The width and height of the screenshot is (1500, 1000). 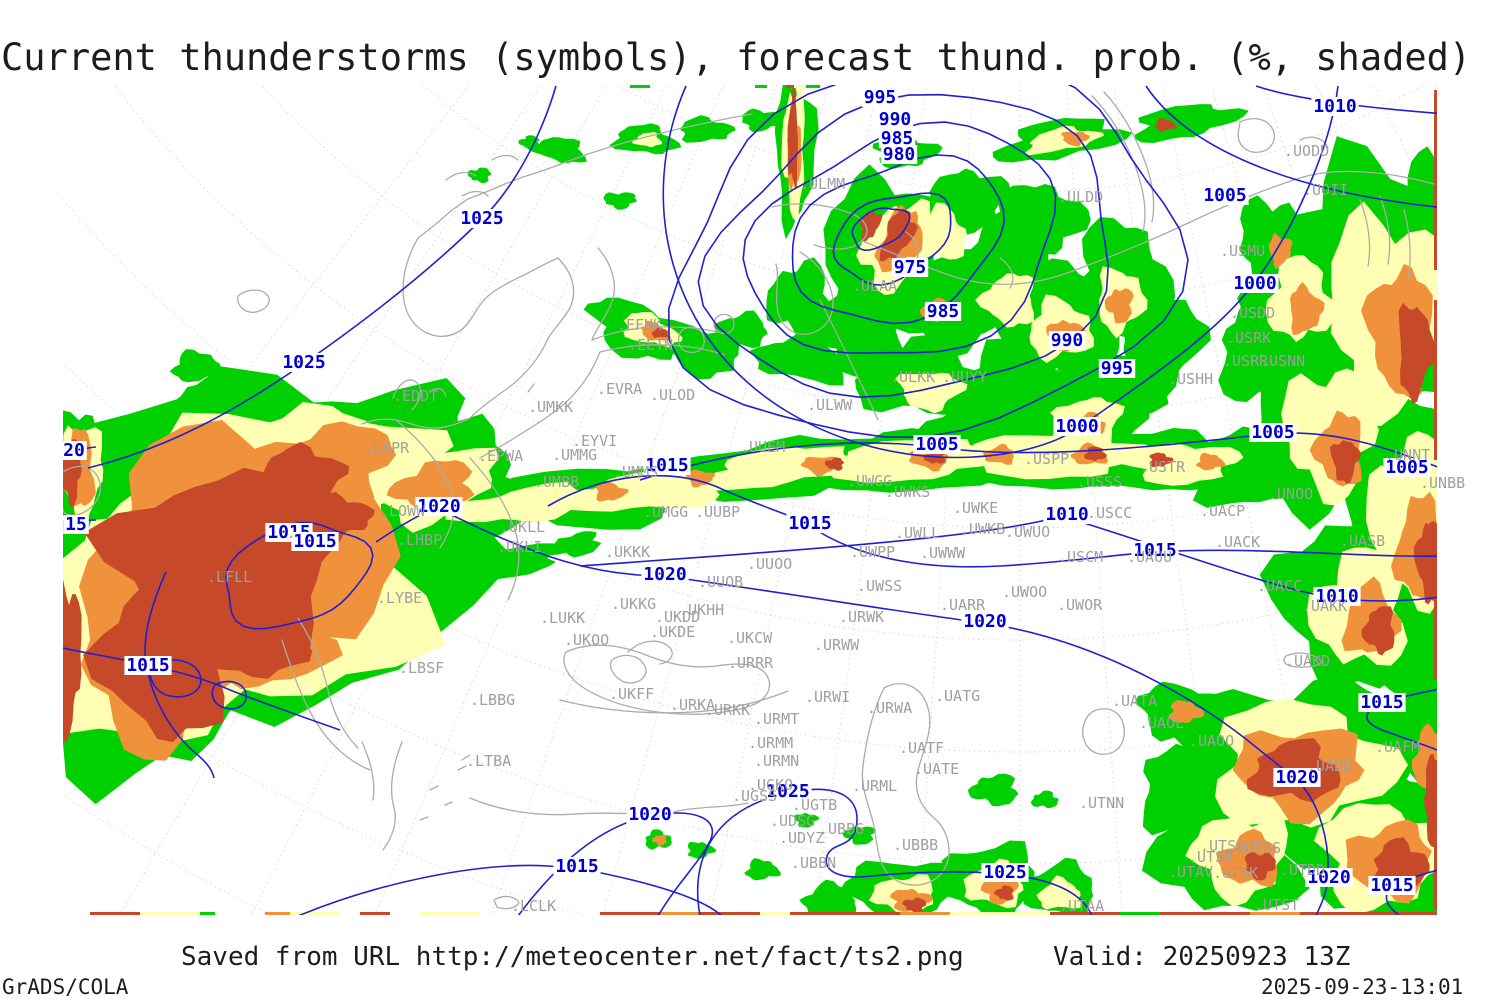 What do you see at coordinates (907, 492) in the screenshot?
I see `station-label: .UWKS` at bounding box center [907, 492].